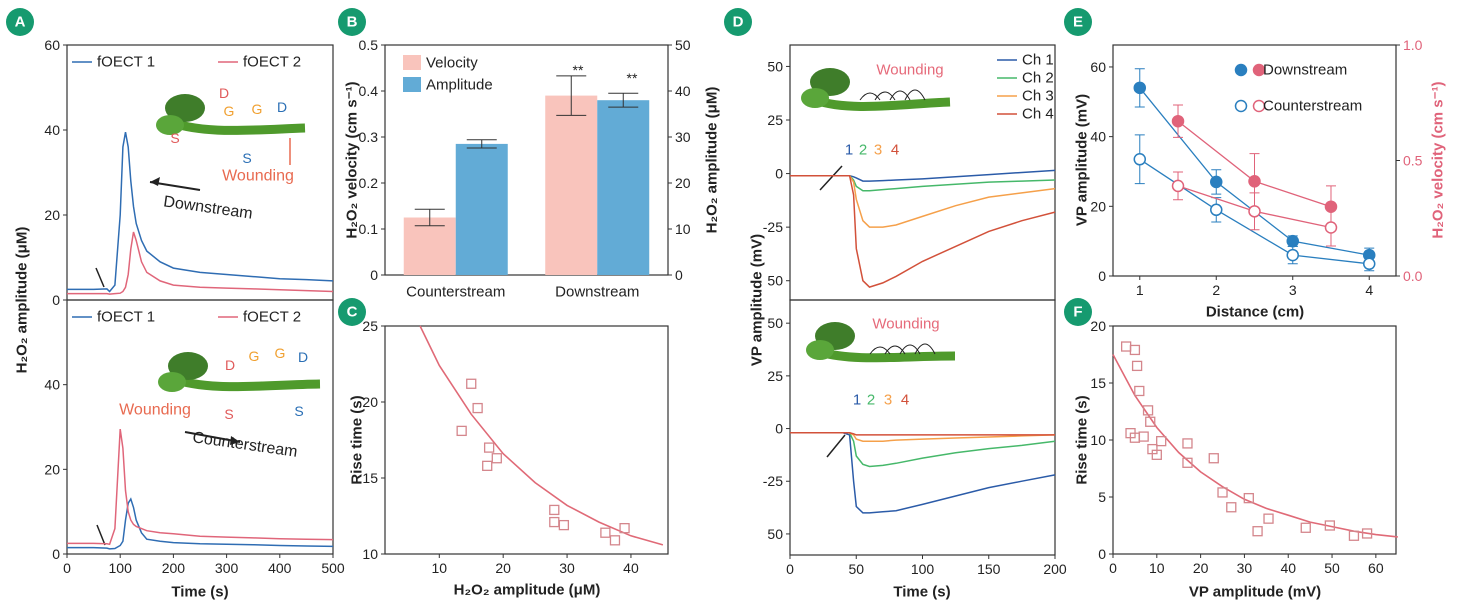  What do you see at coordinates (1438, 159) in the screenshot?
I see `y2-axis-label: H₂O₂ velocity (cm s⁻¹)` at bounding box center [1438, 159].